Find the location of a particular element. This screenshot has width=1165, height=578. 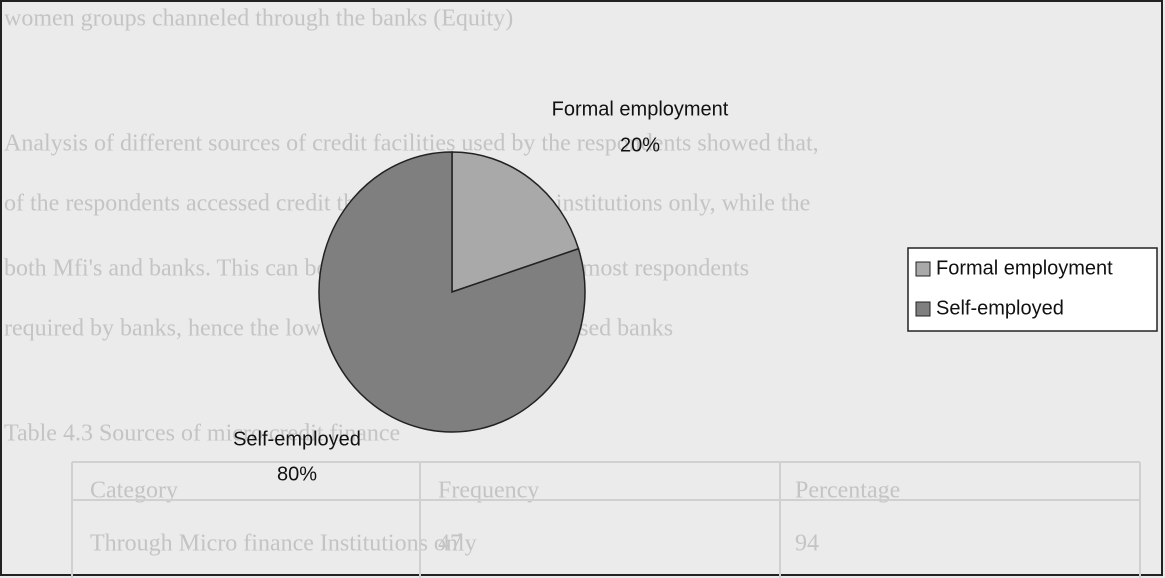

slice-value: 80% is located at coordinates (297, 474).